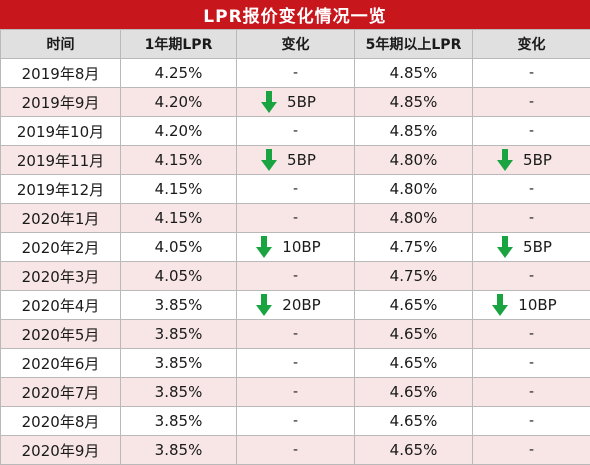 The image size is (590, 465). What do you see at coordinates (531, 160) in the screenshot?
I see `change-5y-cell: 5BP` at bounding box center [531, 160].